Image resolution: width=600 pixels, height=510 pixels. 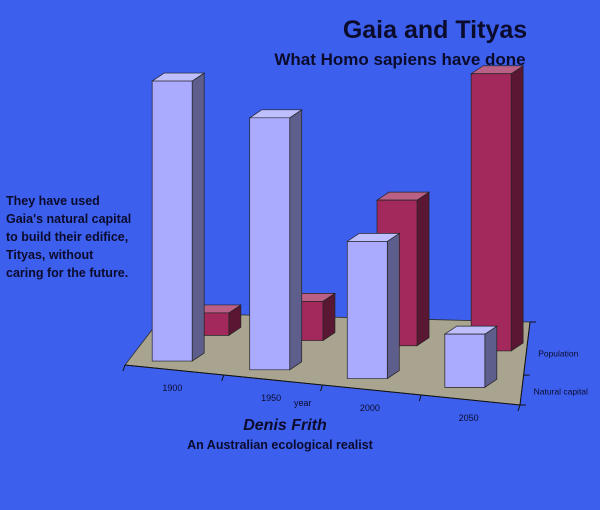 What do you see at coordinates (271, 398) in the screenshot?
I see `x-tick-label: 1950` at bounding box center [271, 398].